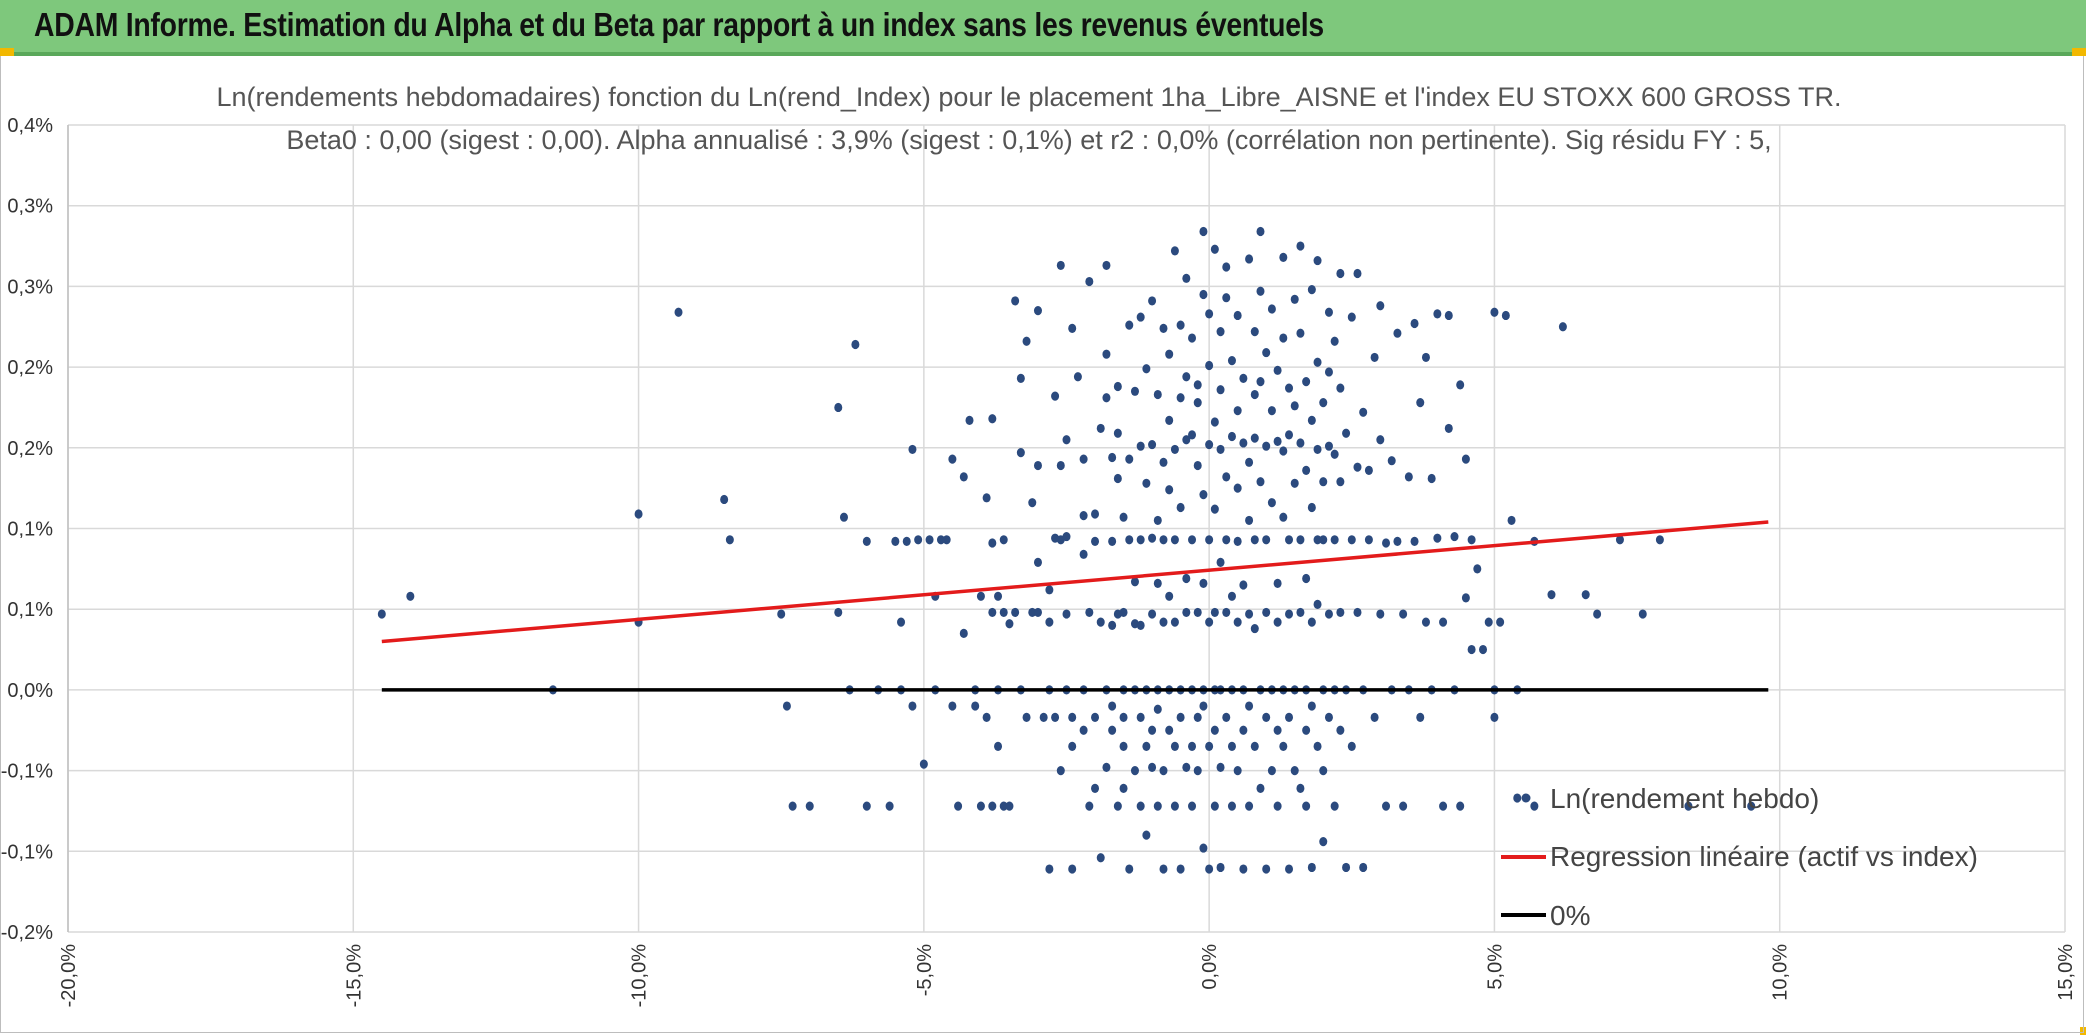  Describe the element at coordinates (1781, 972) in the screenshot. I see `x-tick-label: 10,0%` at that location.